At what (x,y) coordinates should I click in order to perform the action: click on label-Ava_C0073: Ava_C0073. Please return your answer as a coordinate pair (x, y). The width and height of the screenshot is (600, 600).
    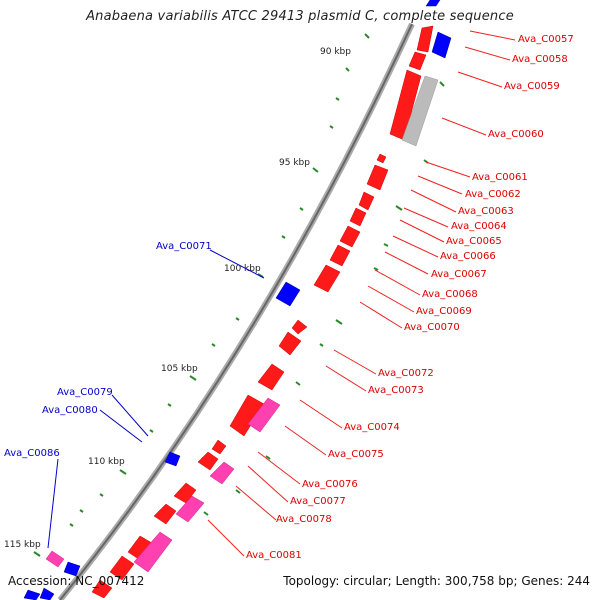
    Looking at the image, I should click on (396, 390).